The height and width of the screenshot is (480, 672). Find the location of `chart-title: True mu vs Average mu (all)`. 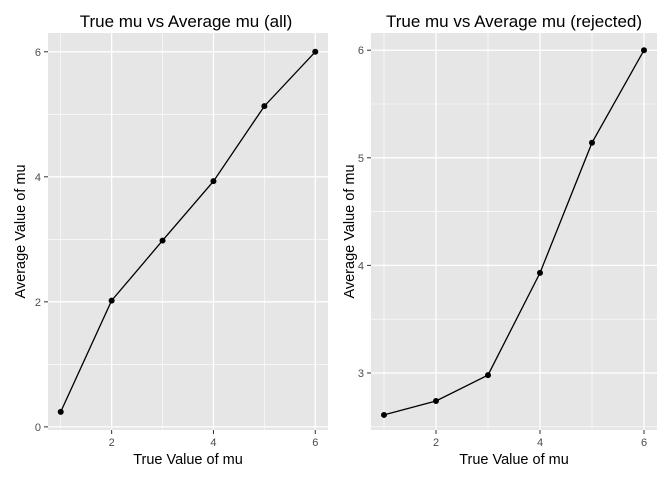

chart-title: True mu vs Average mu (all) is located at coordinates (186, 21).